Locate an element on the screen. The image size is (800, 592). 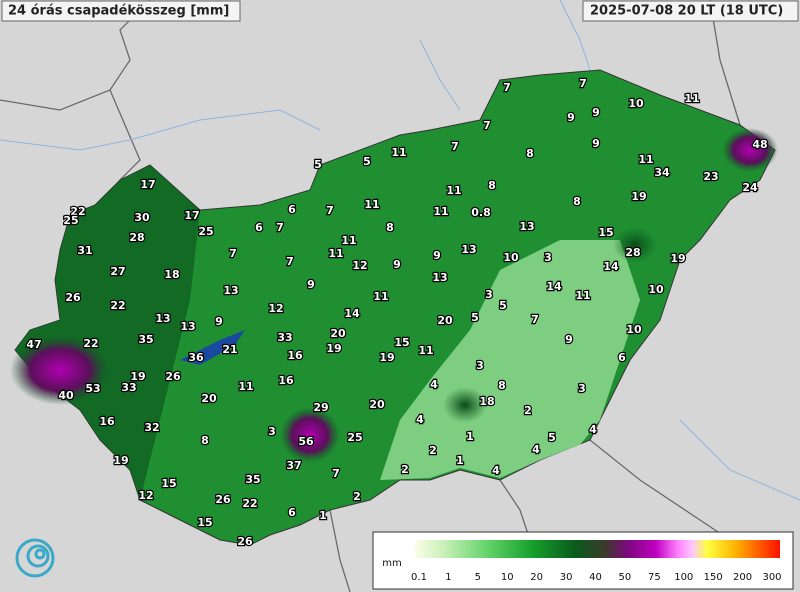
legend-tick-label: 40 is located at coordinates (595, 577).